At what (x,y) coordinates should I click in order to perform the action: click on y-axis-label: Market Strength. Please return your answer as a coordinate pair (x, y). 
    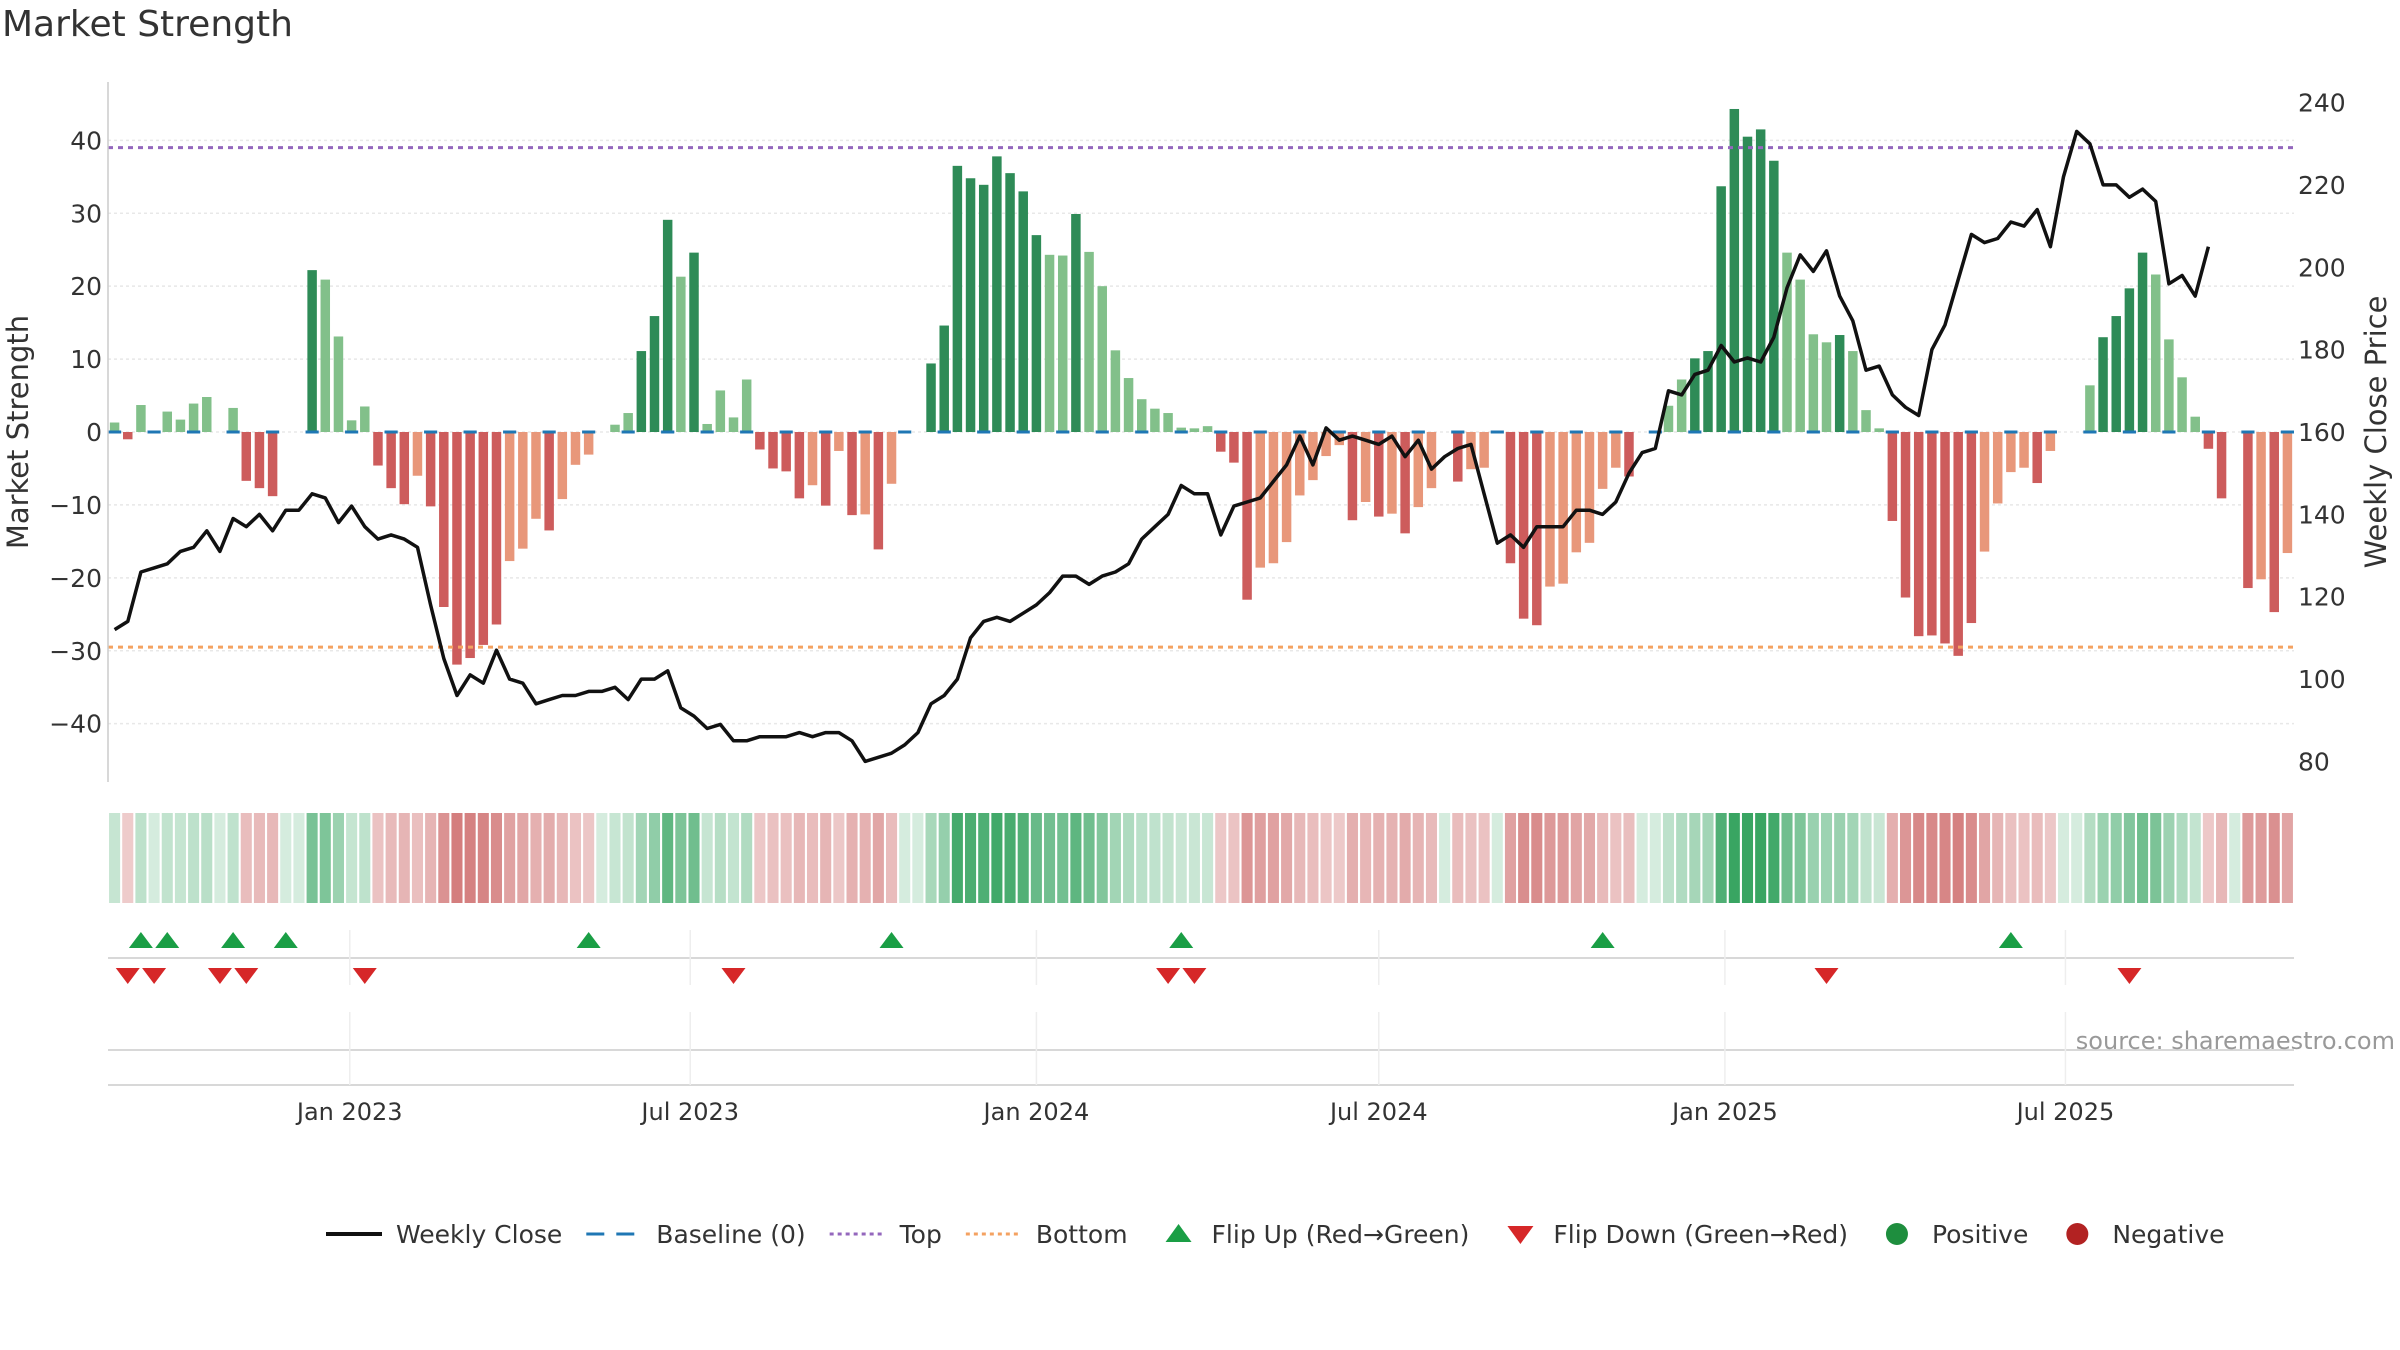
    Looking at the image, I should click on (18, 432).